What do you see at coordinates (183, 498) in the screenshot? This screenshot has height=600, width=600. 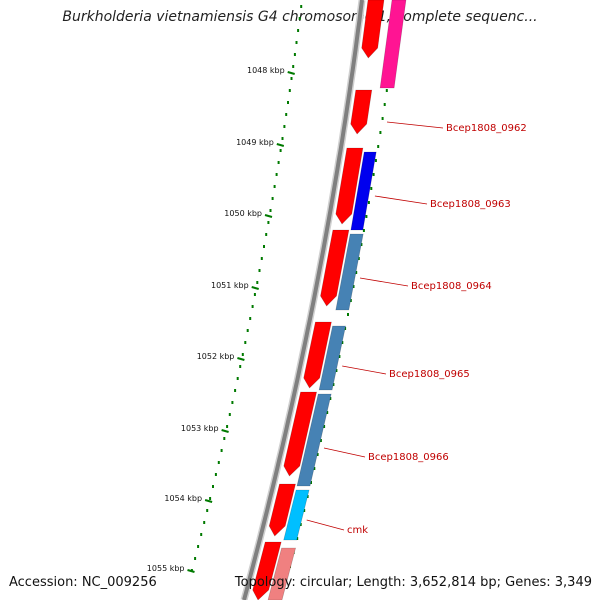 I see `tick-label: 1054 kbp` at bounding box center [183, 498].